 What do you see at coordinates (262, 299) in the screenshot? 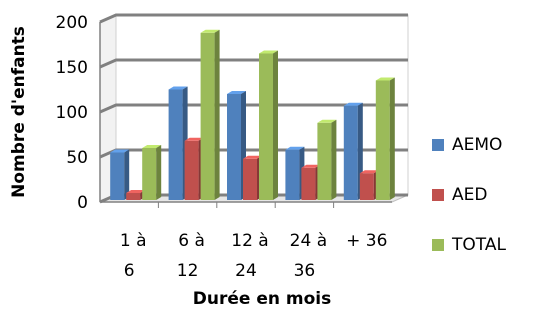
I see `x-axis-label: Durée en mois` at bounding box center [262, 299].